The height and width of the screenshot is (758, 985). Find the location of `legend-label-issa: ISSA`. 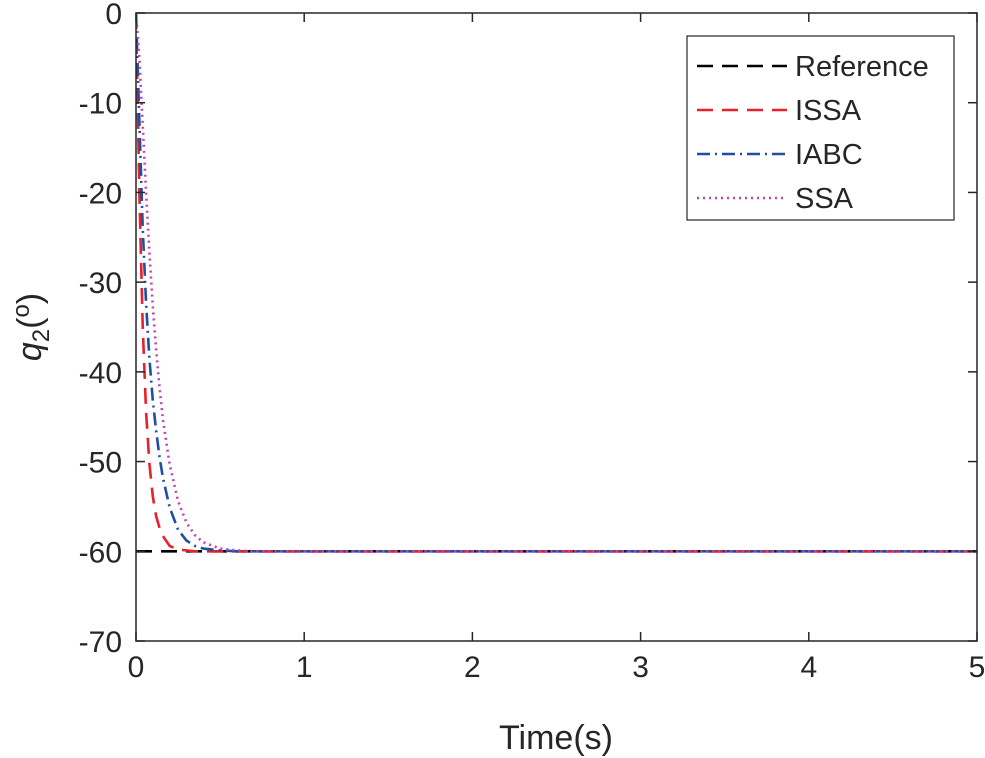

legend-label-issa: ISSA is located at coordinates (828, 111).